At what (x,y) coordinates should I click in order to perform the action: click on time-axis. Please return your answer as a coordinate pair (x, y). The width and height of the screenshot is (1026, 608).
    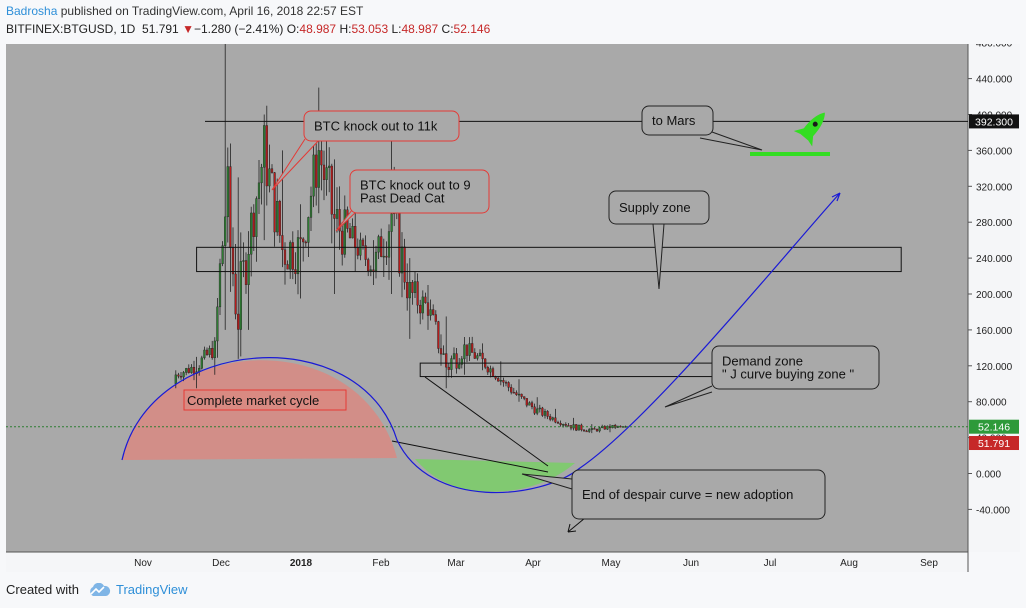
    Looking at the image, I should click on (487, 562).